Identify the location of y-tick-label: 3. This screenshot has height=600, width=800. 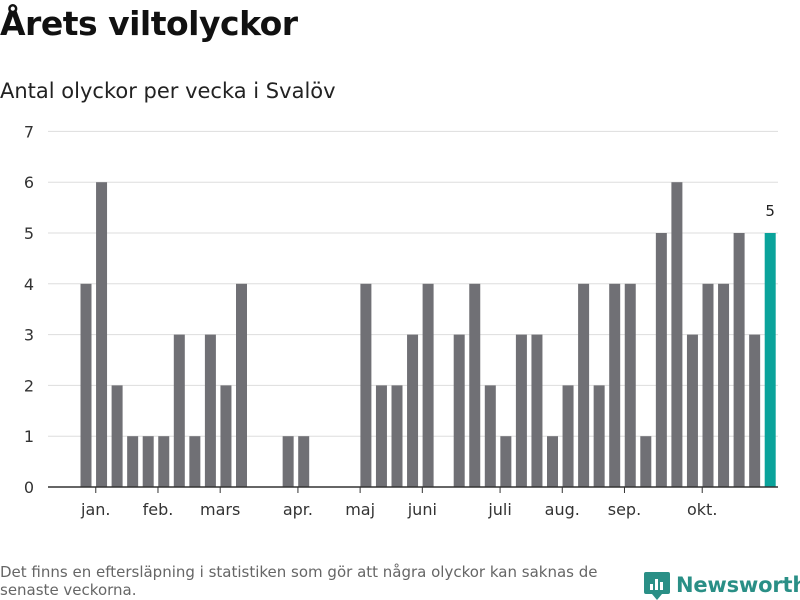
(29, 335).